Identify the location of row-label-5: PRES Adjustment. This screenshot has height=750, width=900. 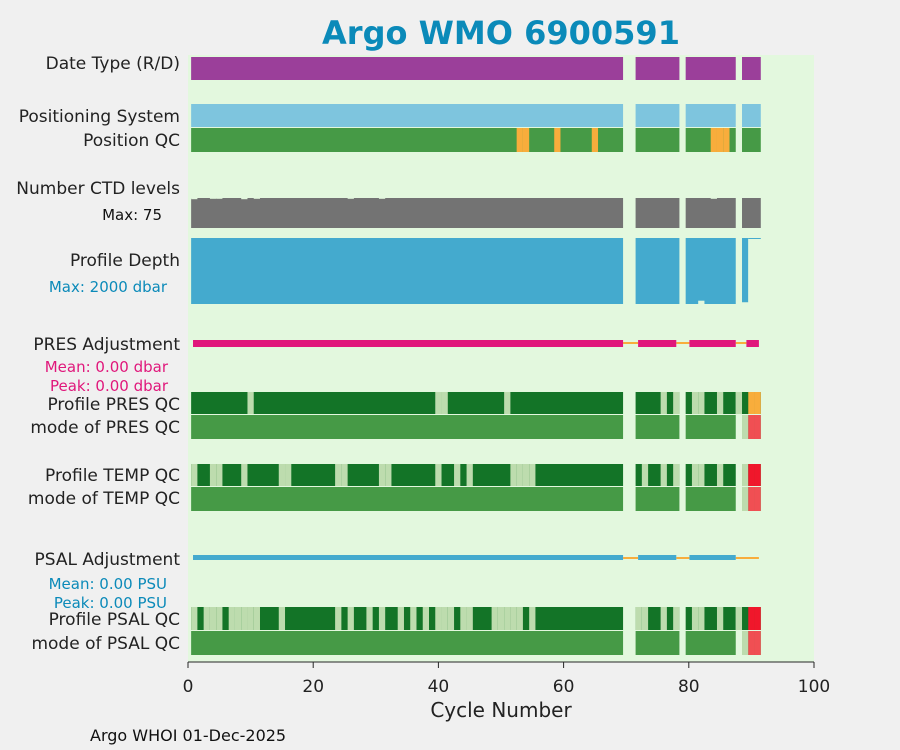
(106, 345).